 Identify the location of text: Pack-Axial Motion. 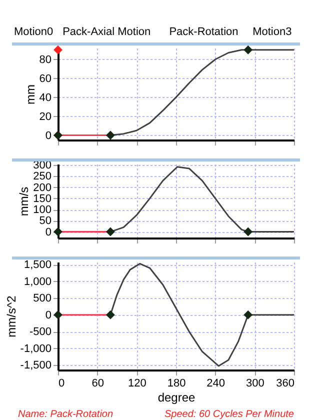
(106, 32).